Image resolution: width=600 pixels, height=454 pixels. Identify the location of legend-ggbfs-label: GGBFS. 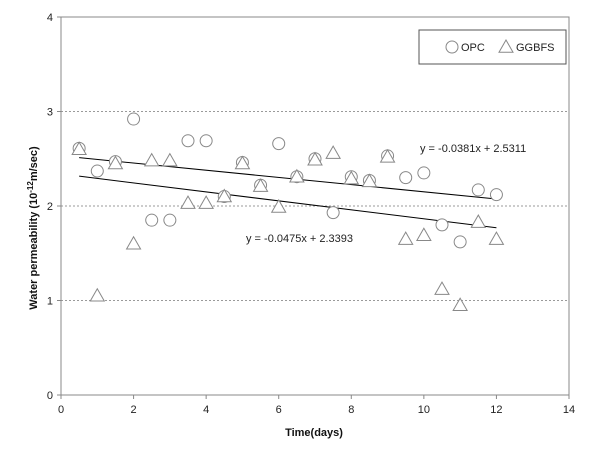
(535, 48).